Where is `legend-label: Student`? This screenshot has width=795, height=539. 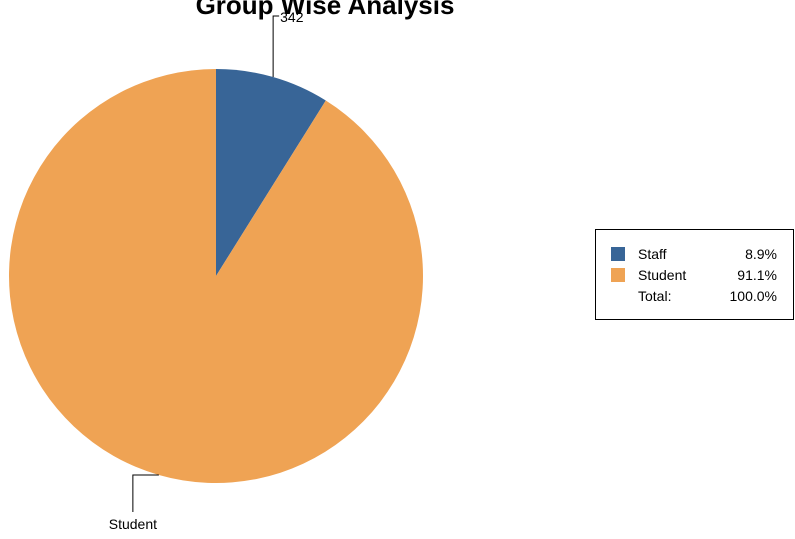 legend-label: Student is located at coordinates (662, 275).